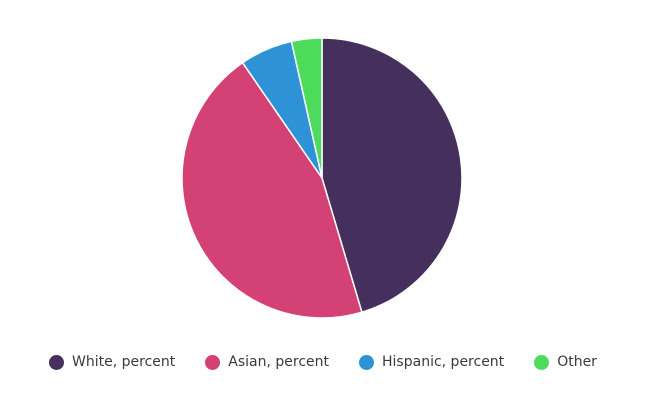 This screenshot has width=646, height=400. I want to click on legend-item-other: Other, so click(565, 362).